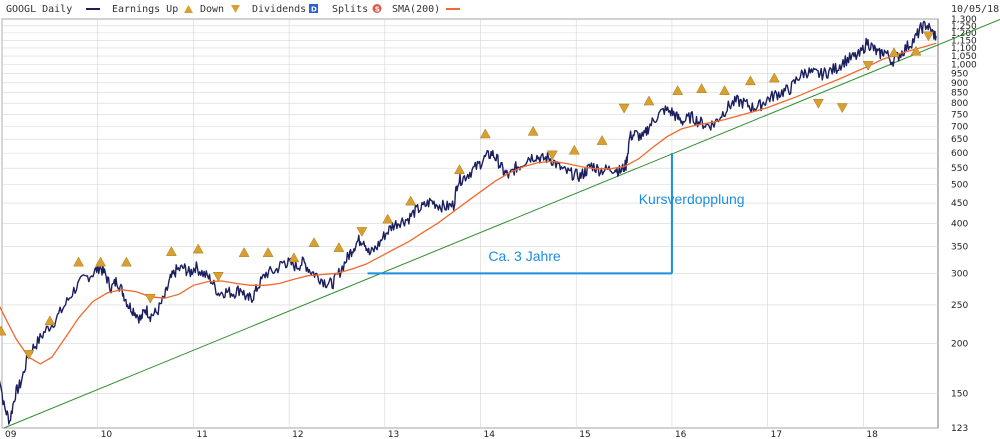 The width and height of the screenshot is (1000, 439). I want to click on earnings-up-label: Earnings Up, so click(145, 9).